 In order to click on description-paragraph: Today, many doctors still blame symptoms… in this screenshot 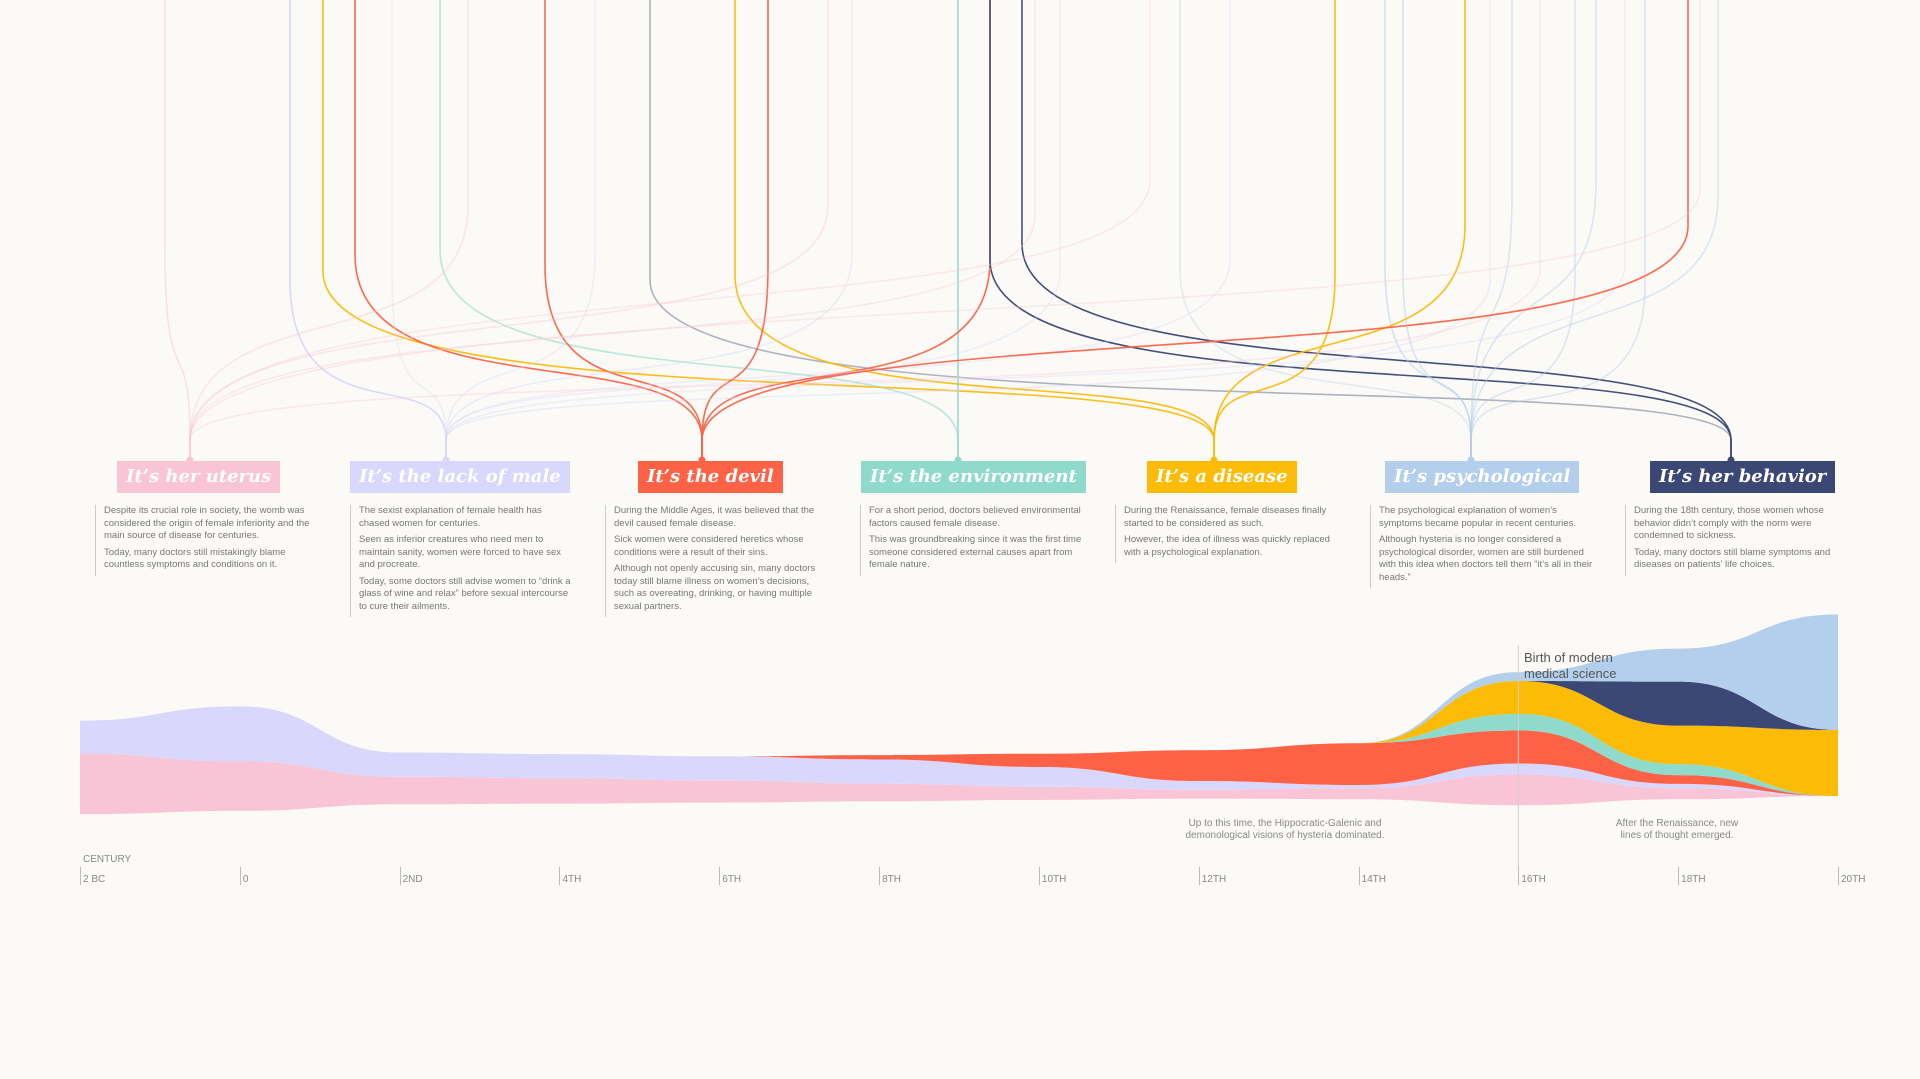, I will do `click(1732, 558)`.